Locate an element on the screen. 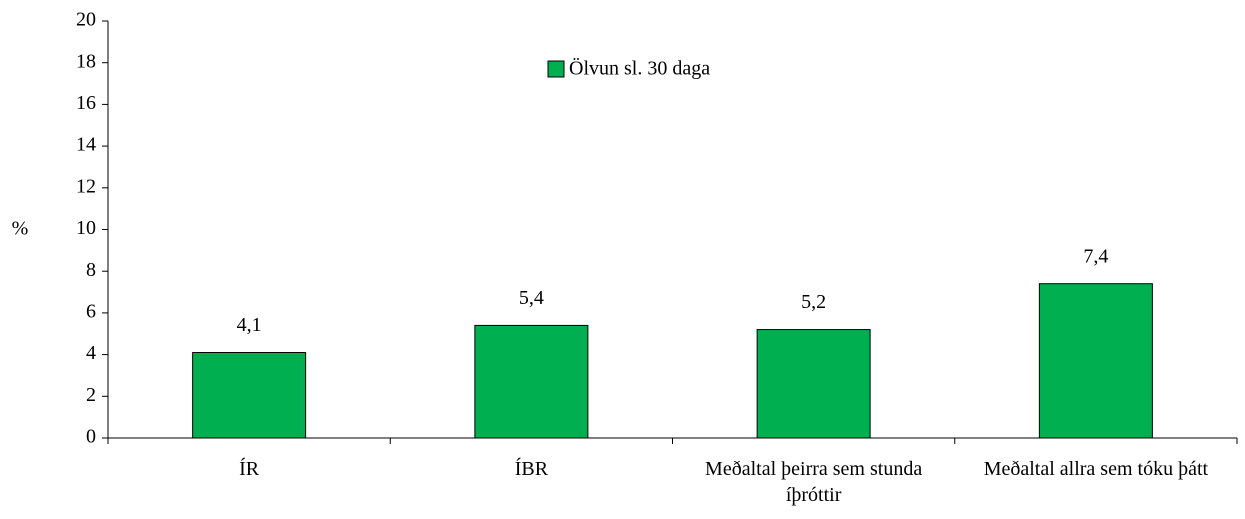 The height and width of the screenshot is (519, 1245). y-tick-label: 12 is located at coordinates (86, 186).